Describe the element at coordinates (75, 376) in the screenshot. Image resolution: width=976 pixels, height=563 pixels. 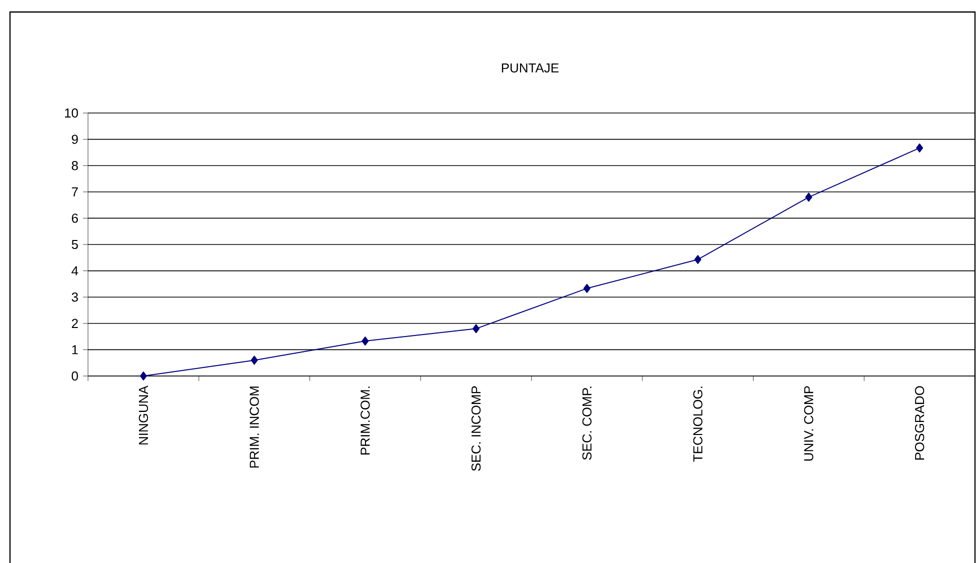
I see `y-tick-label: 0` at that location.